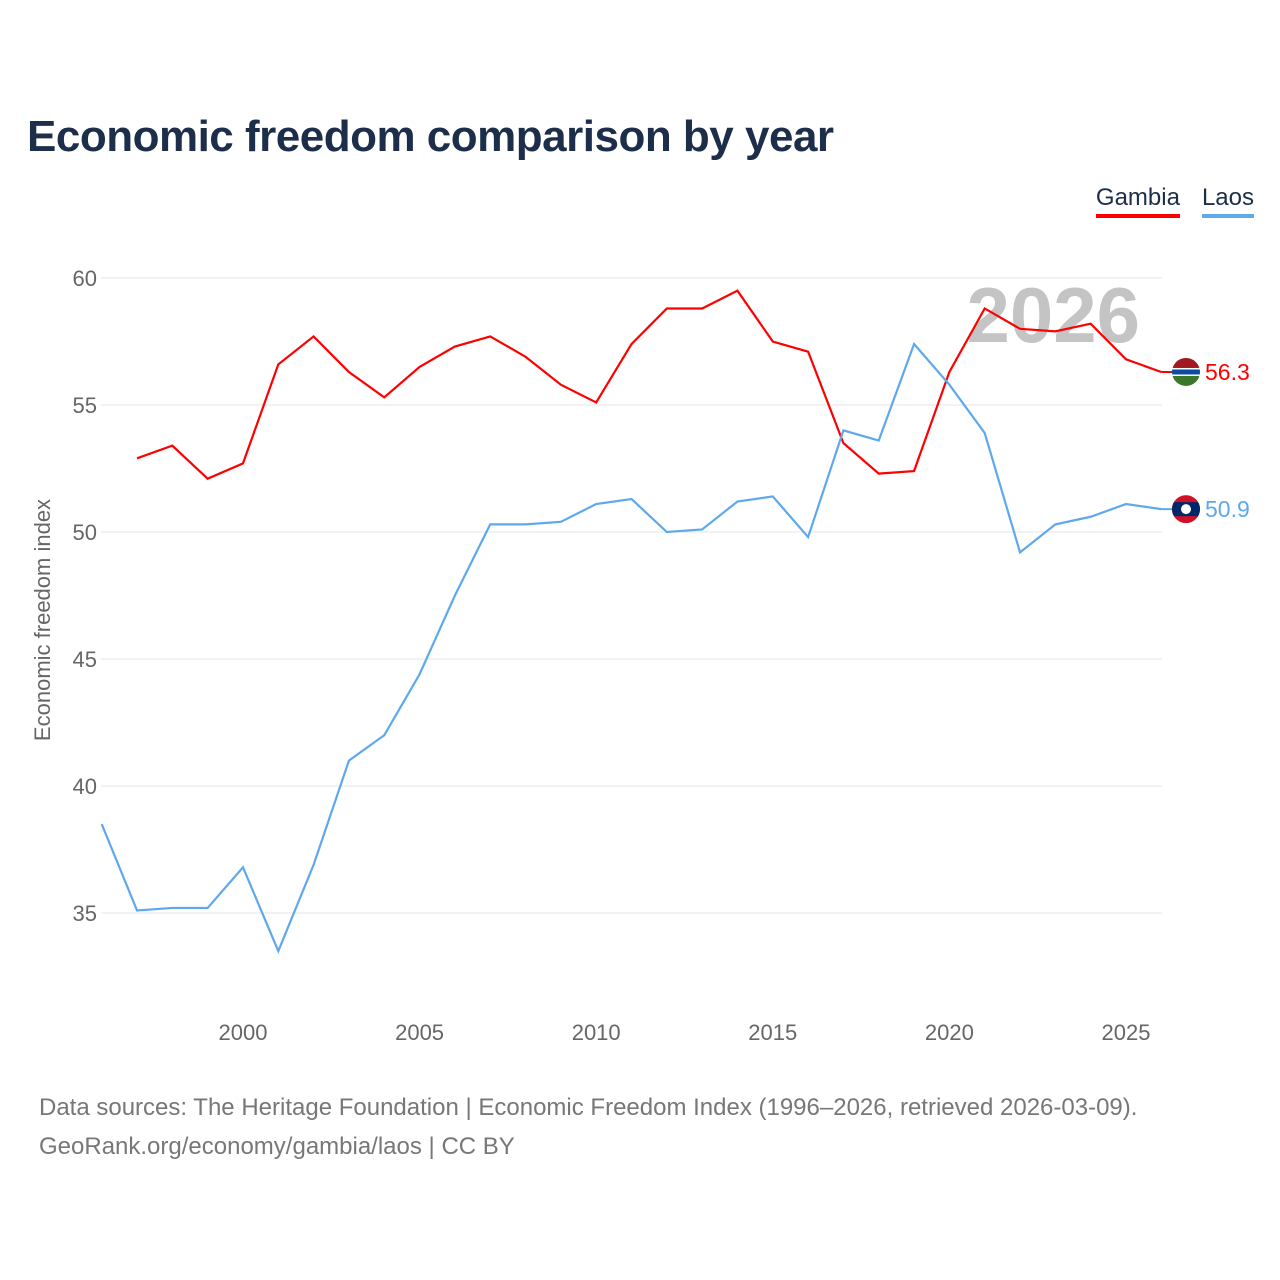 This screenshot has height=1280, width=1280. I want to click on end-value-label: 50.9, so click(1227, 509).